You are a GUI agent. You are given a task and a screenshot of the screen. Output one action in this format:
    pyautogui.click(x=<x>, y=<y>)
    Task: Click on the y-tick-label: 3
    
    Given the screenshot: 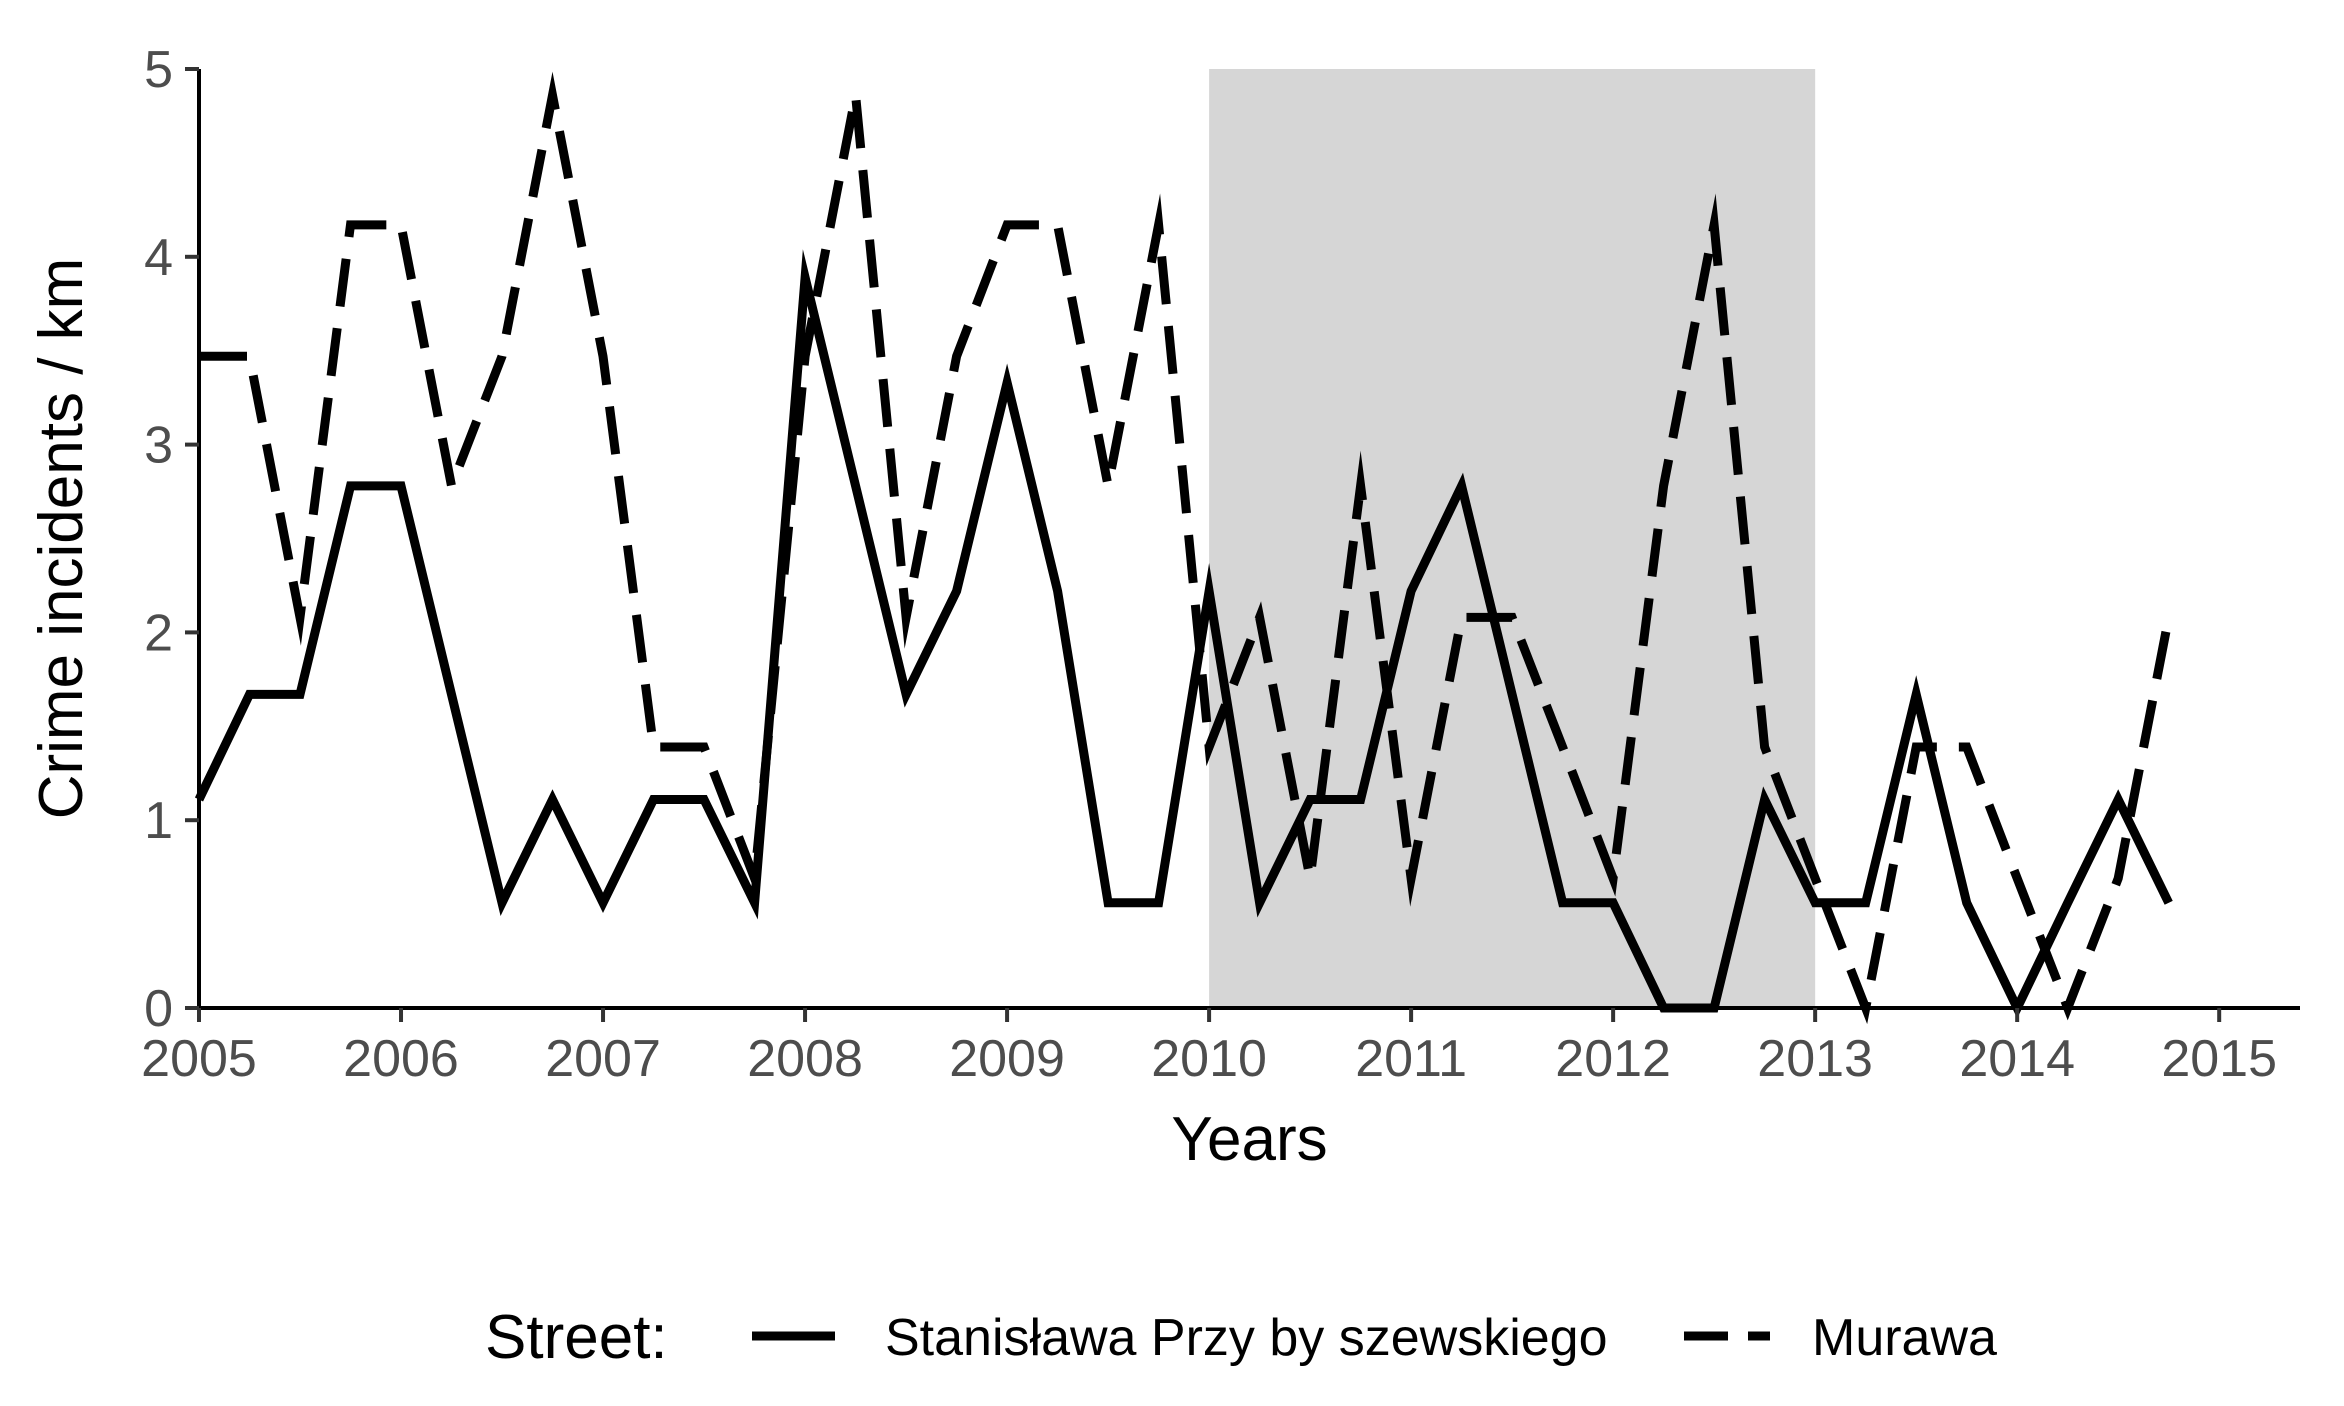 What is the action you would take?
    pyautogui.click(x=158, y=446)
    